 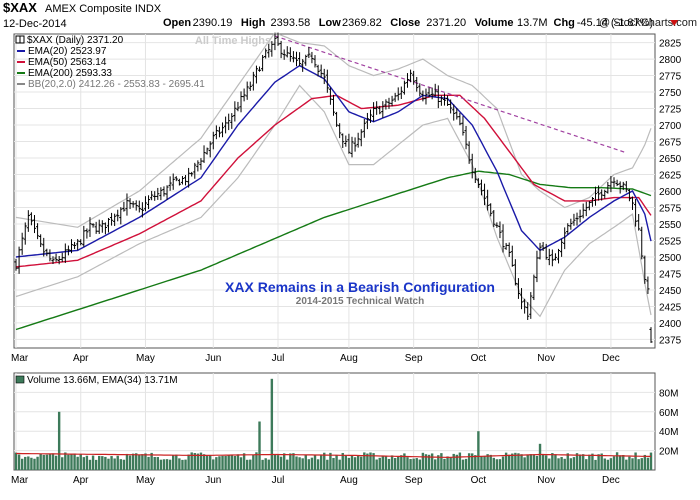 What do you see at coordinates (278, 358) in the screenshot?
I see `month-label-jul: Jul` at bounding box center [278, 358].